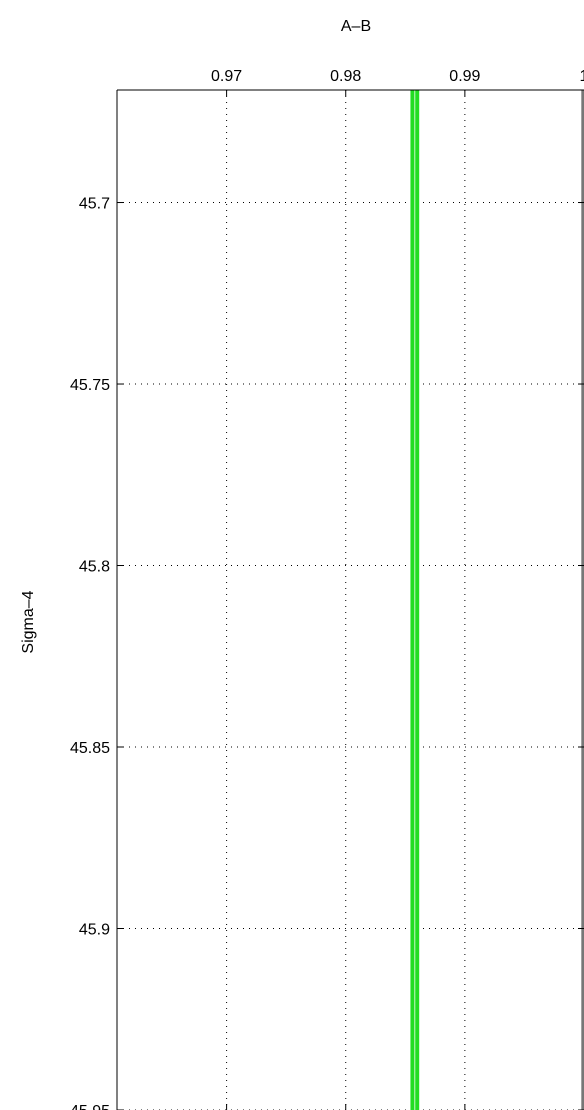 Image resolution: width=584 pixels, height=1110 pixels. Describe the element at coordinates (94, 567) in the screenshot. I see `y-tick-label: 45.8` at that location.